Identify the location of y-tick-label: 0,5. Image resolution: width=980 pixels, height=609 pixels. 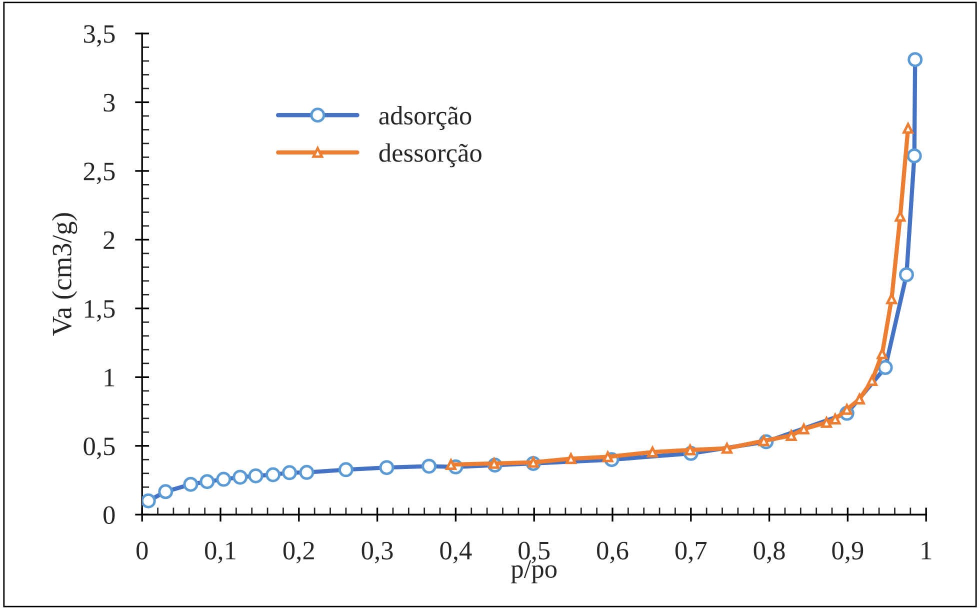
(99, 448).